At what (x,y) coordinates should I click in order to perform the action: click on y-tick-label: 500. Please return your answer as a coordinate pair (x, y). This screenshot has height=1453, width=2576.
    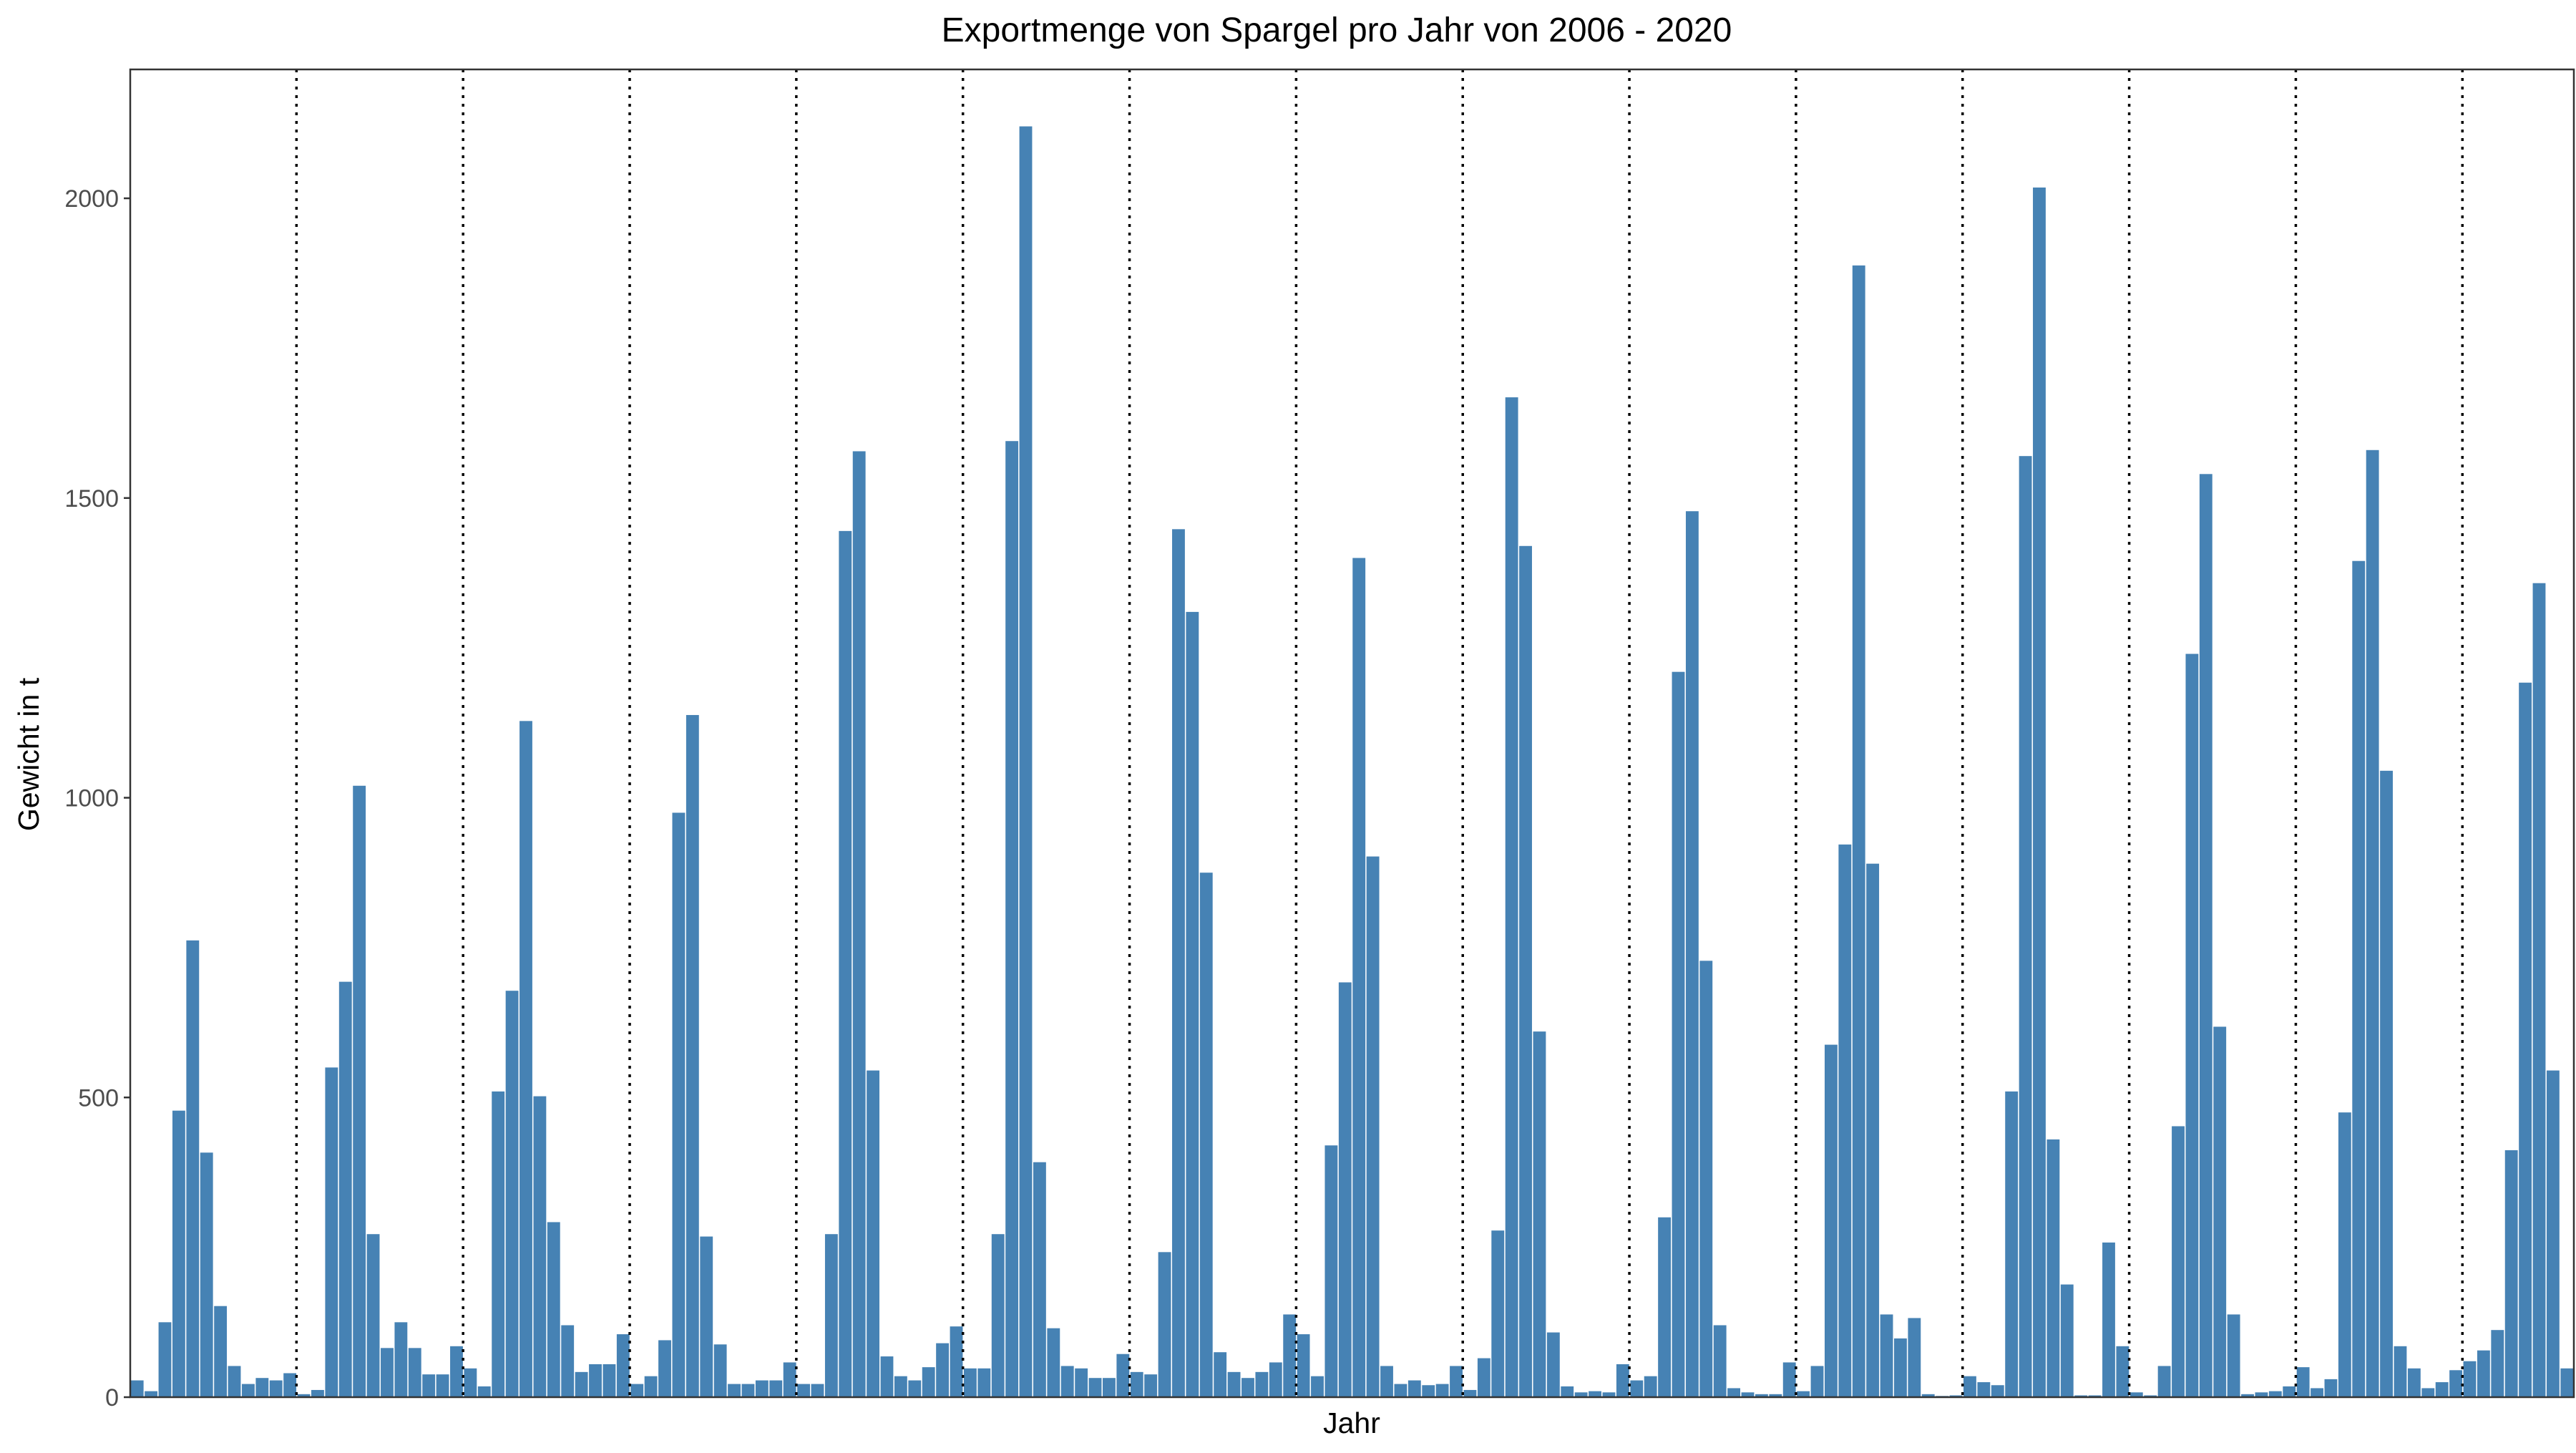
    Looking at the image, I should click on (98, 1098).